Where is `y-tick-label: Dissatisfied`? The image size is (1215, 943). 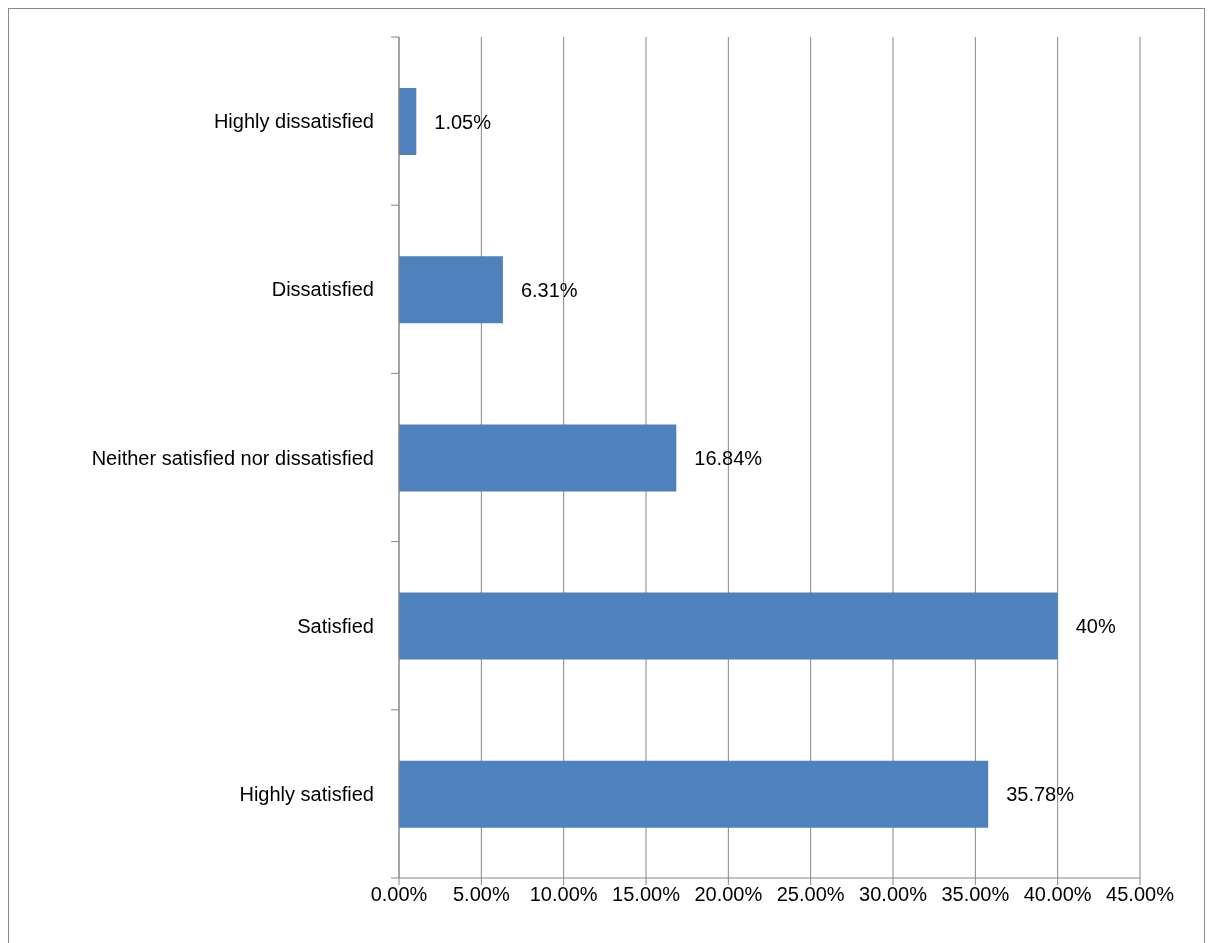
y-tick-label: Dissatisfied is located at coordinates (322, 289).